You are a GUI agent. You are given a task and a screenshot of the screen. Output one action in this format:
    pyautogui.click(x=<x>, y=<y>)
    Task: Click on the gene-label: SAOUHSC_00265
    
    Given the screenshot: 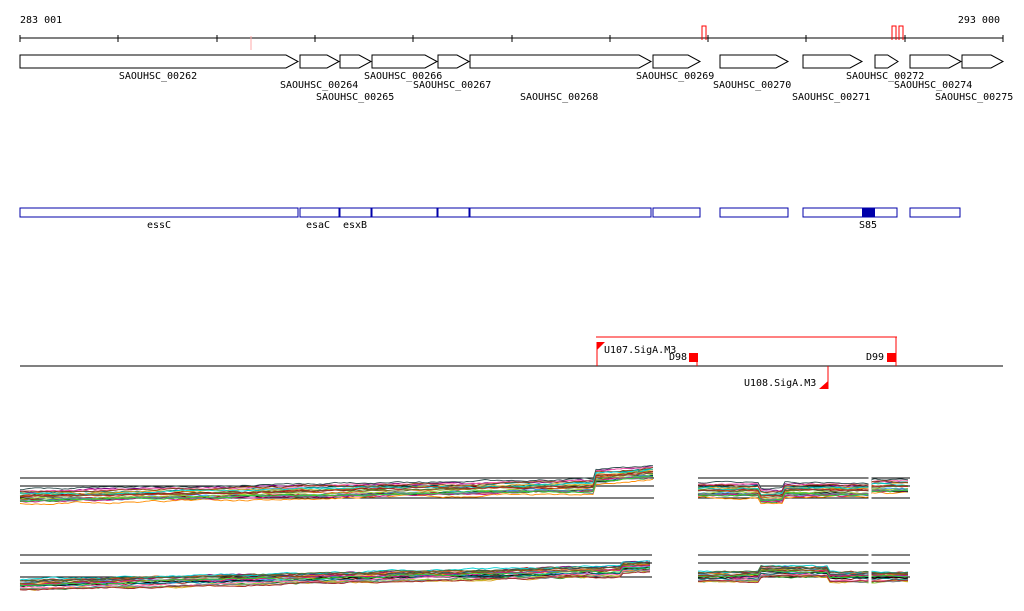 What is the action you would take?
    pyautogui.click(x=355, y=97)
    